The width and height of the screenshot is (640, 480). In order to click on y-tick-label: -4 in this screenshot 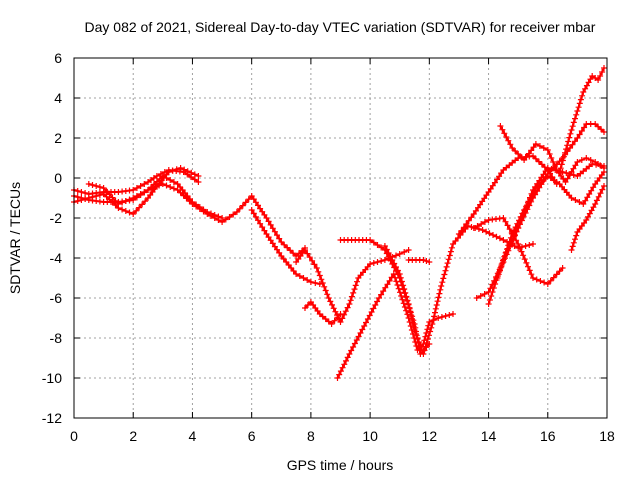, I will do `click(56, 258)`.